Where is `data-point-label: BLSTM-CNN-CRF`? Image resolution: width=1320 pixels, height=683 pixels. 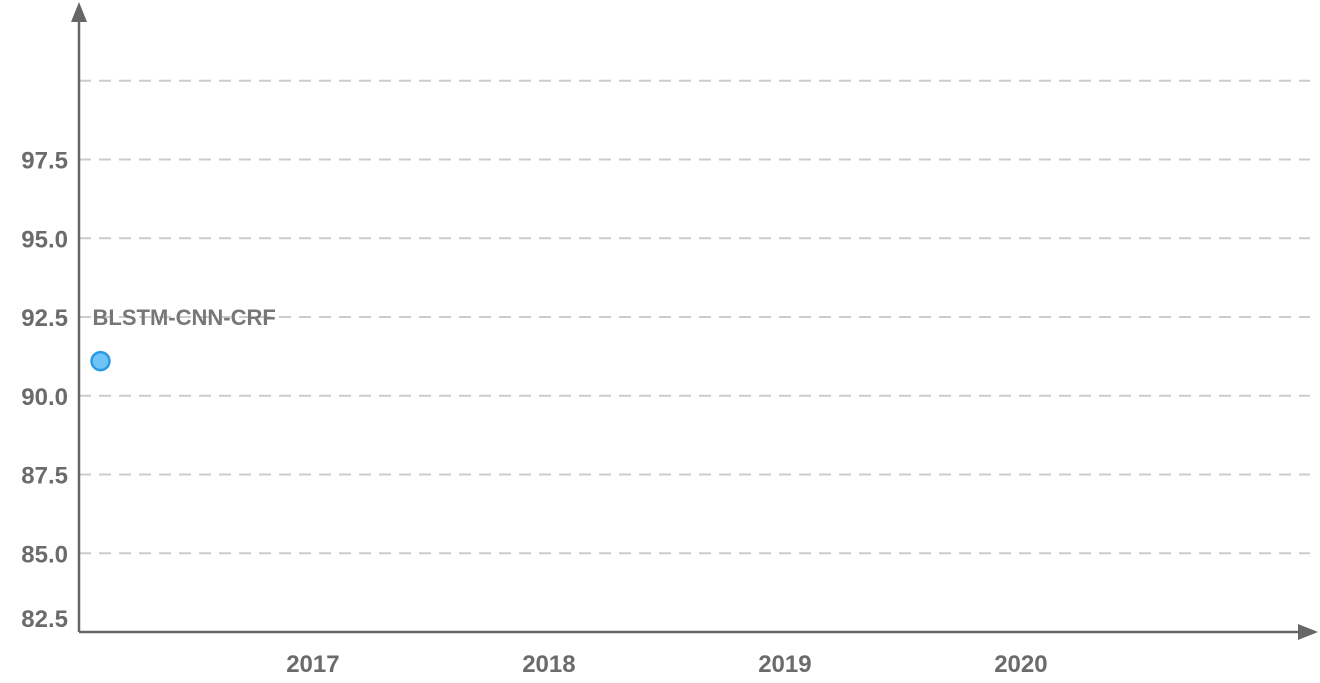 data-point-label: BLSTM-CNN-CRF is located at coordinates (184, 317).